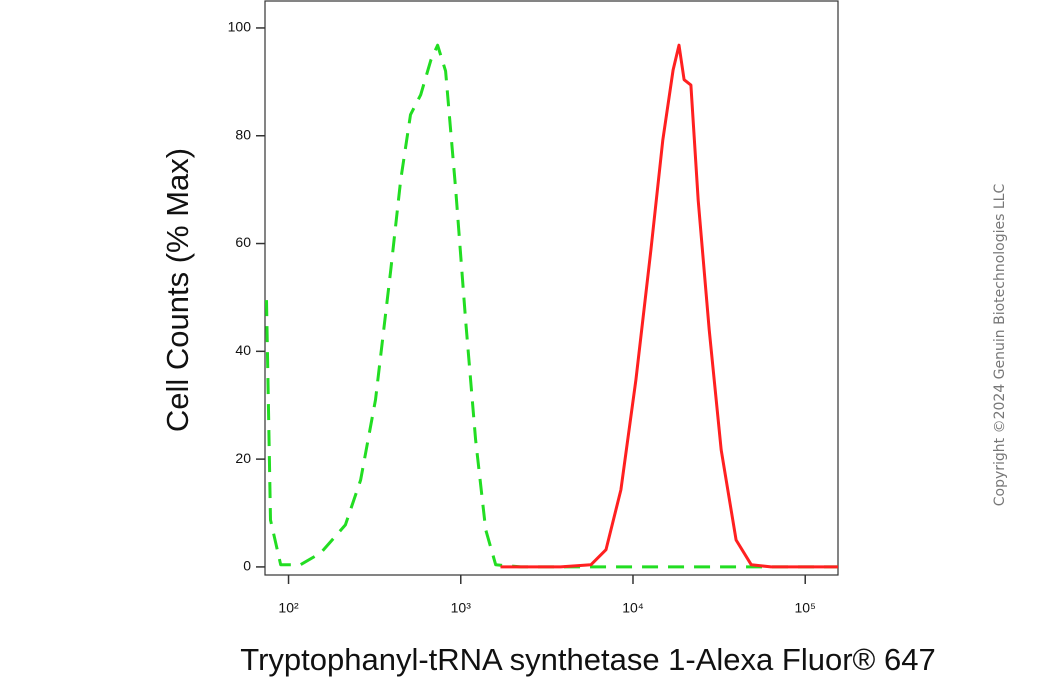 This screenshot has height=695, width=1052. I want to click on y-tick-label: 100, so click(240, 27).